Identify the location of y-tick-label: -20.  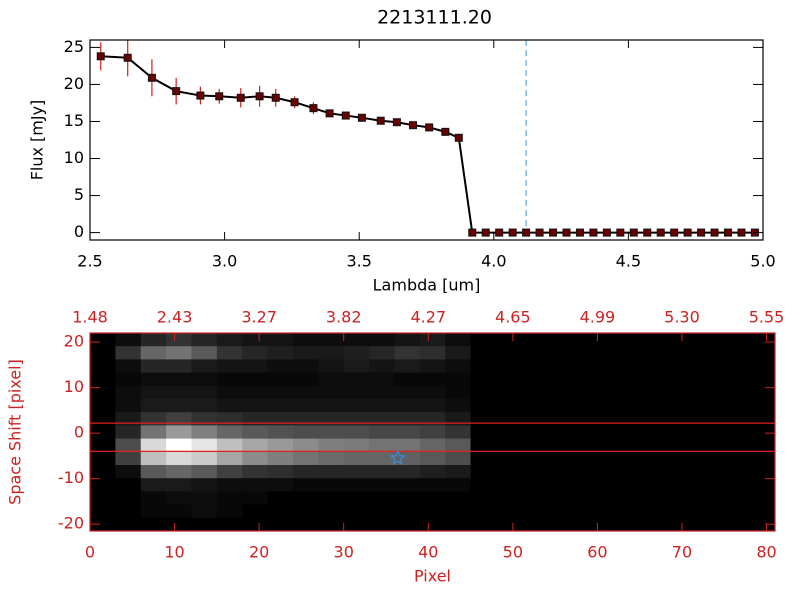
(71, 523).